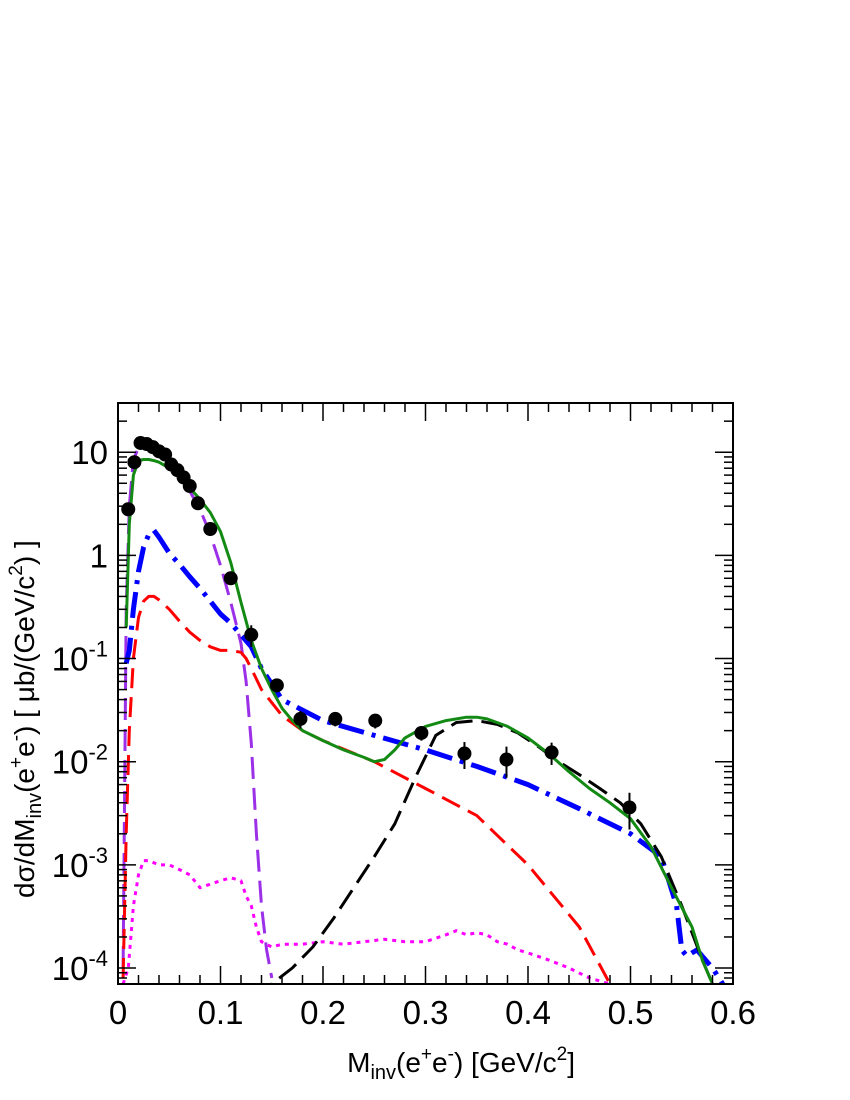  What do you see at coordinates (99, 555) in the screenshot?
I see `y-tick-label: 1` at bounding box center [99, 555].